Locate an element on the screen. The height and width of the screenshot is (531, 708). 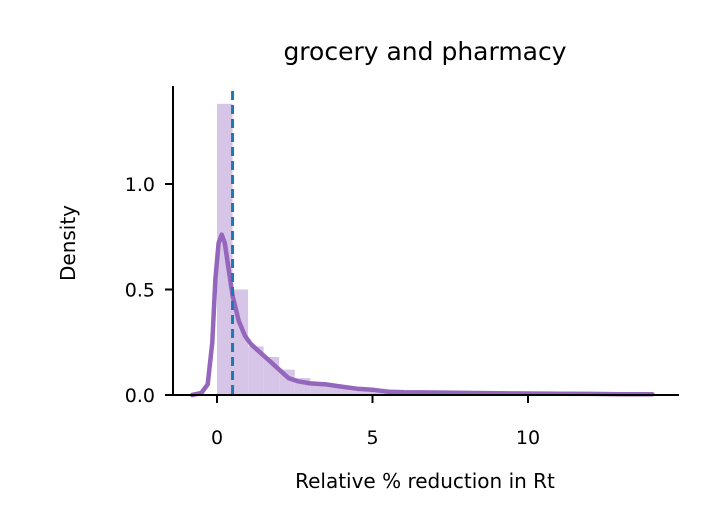
x-axis-label: Relative % reduction in Rt is located at coordinates (425, 481).